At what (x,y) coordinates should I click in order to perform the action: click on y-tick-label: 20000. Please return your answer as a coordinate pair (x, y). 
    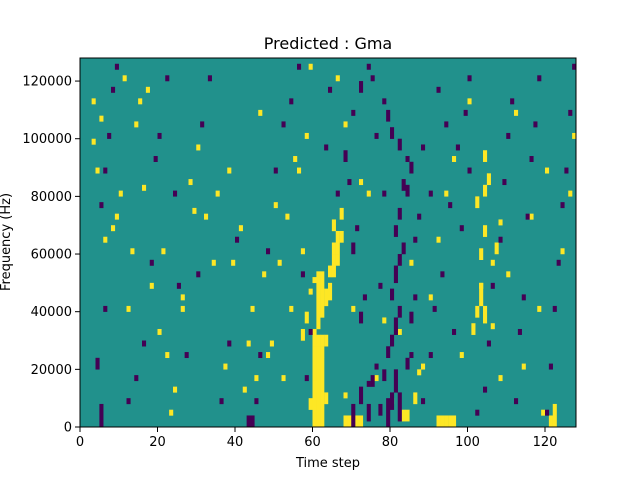
    Looking at the image, I should click on (51, 370).